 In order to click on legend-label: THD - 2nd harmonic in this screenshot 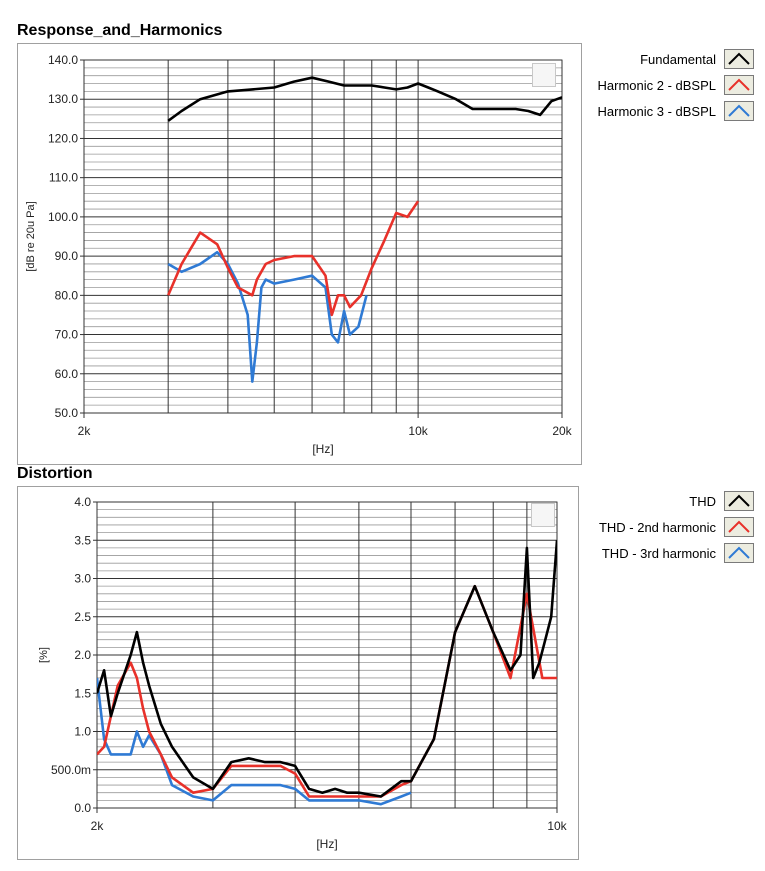, I will do `click(657, 527)`.